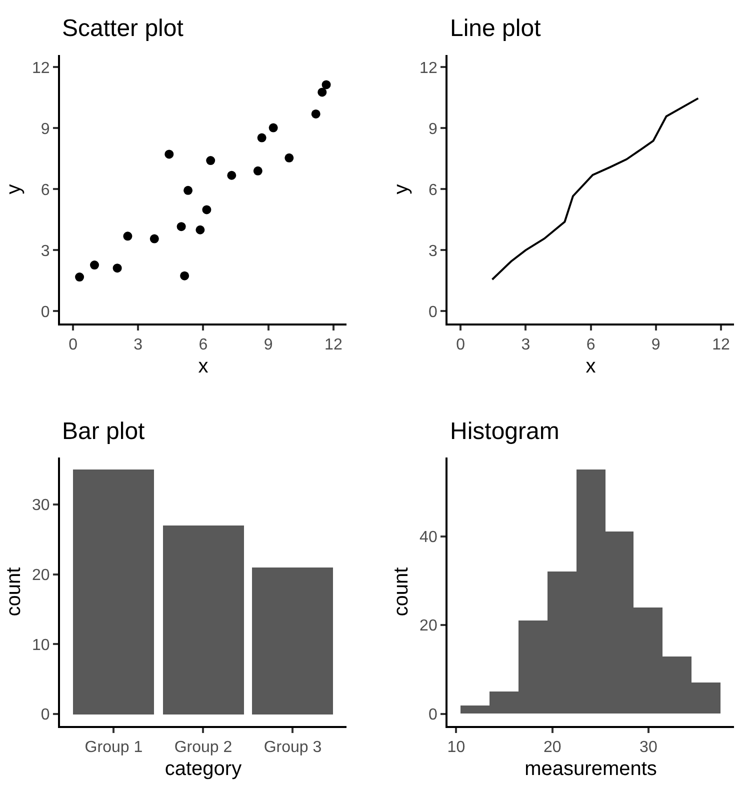 This screenshot has width=754, height=788. Describe the element at coordinates (552, 747) in the screenshot. I see `x-tick-label: 20` at that location.